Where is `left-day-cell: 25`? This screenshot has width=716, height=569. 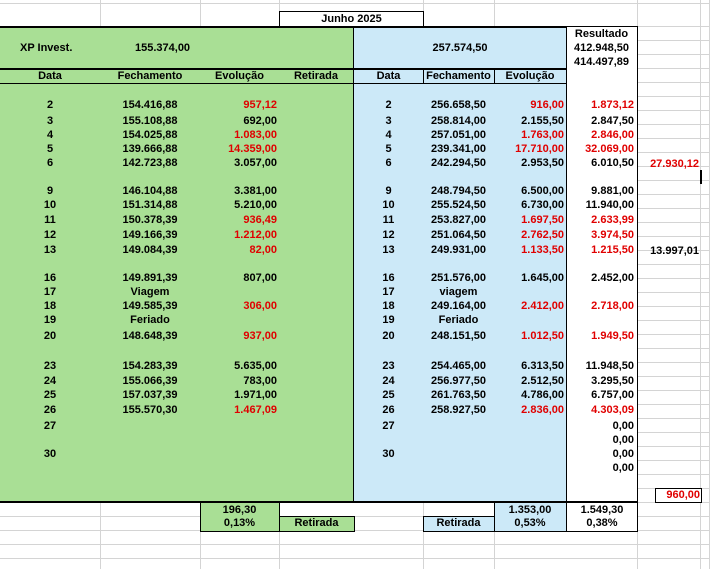
left-day-cell: 25 is located at coordinates (50, 395).